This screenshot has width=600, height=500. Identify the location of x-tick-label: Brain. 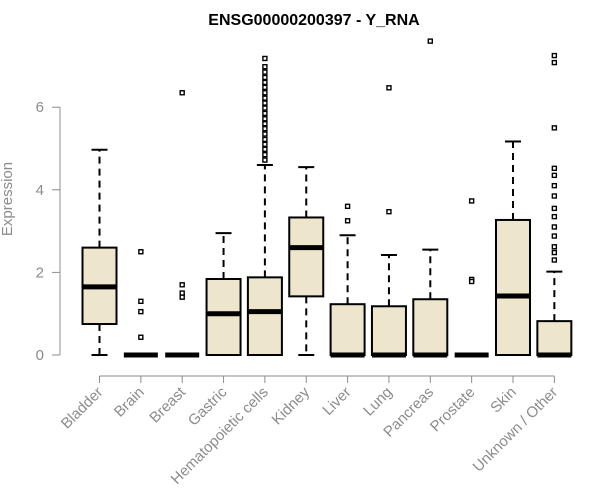
(129, 402).